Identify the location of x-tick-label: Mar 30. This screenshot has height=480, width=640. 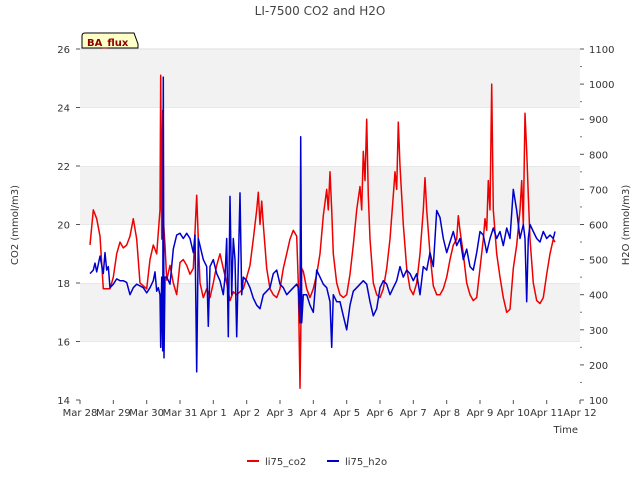
(146, 413).